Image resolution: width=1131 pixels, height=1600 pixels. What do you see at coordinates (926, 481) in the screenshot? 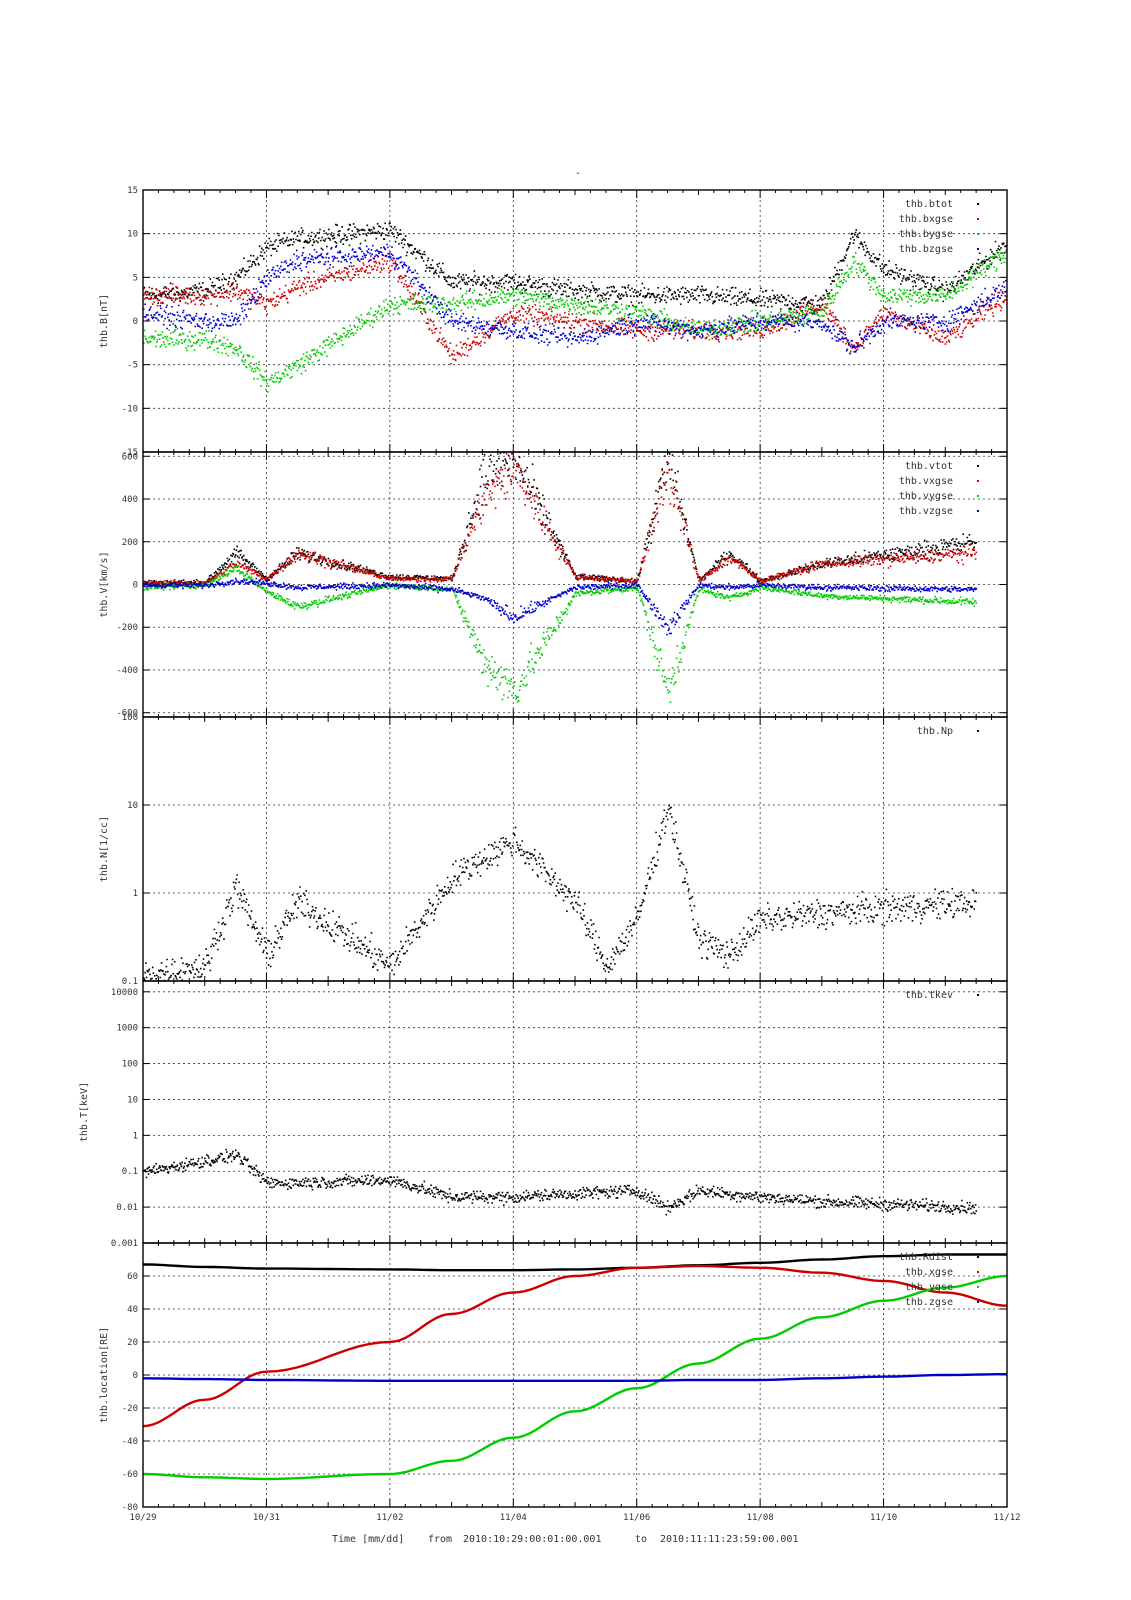
I see `legend-label: thb.vxgse` at bounding box center [926, 481].